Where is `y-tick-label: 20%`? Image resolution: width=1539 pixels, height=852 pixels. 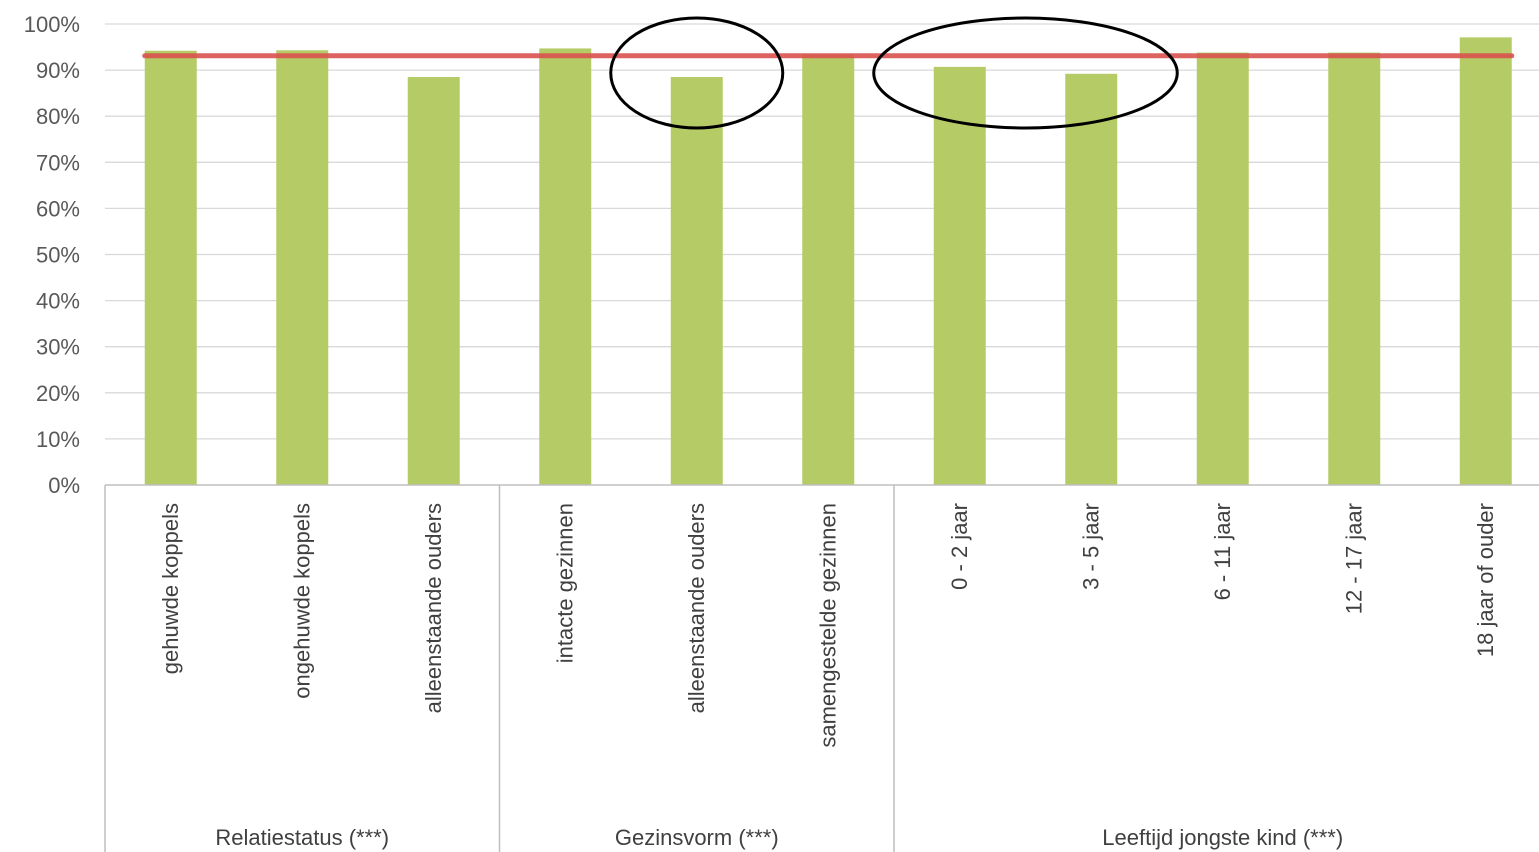 y-tick-label: 20% is located at coordinates (58, 393).